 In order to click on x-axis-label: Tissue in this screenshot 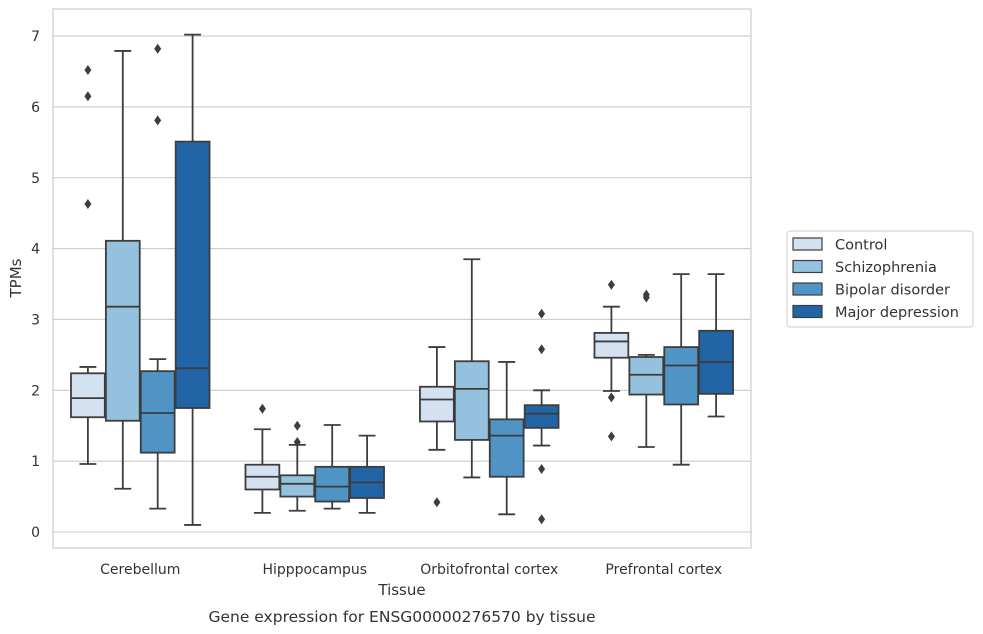, I will do `click(401, 590)`.